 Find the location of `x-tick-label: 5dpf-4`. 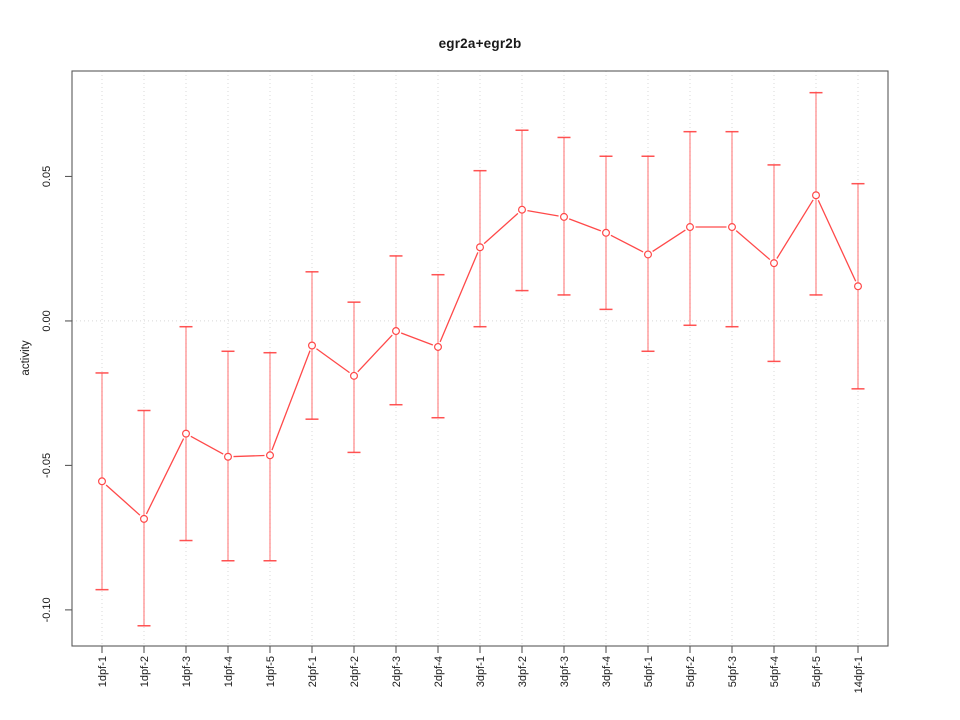

x-tick-label: 5dpf-4 is located at coordinates (775, 671).